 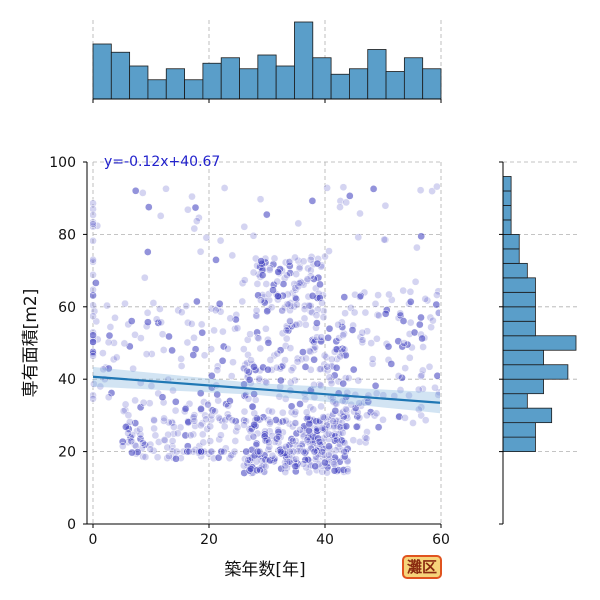 I want to click on y-axis-label: 専有面積[m2], so click(x=31, y=343).